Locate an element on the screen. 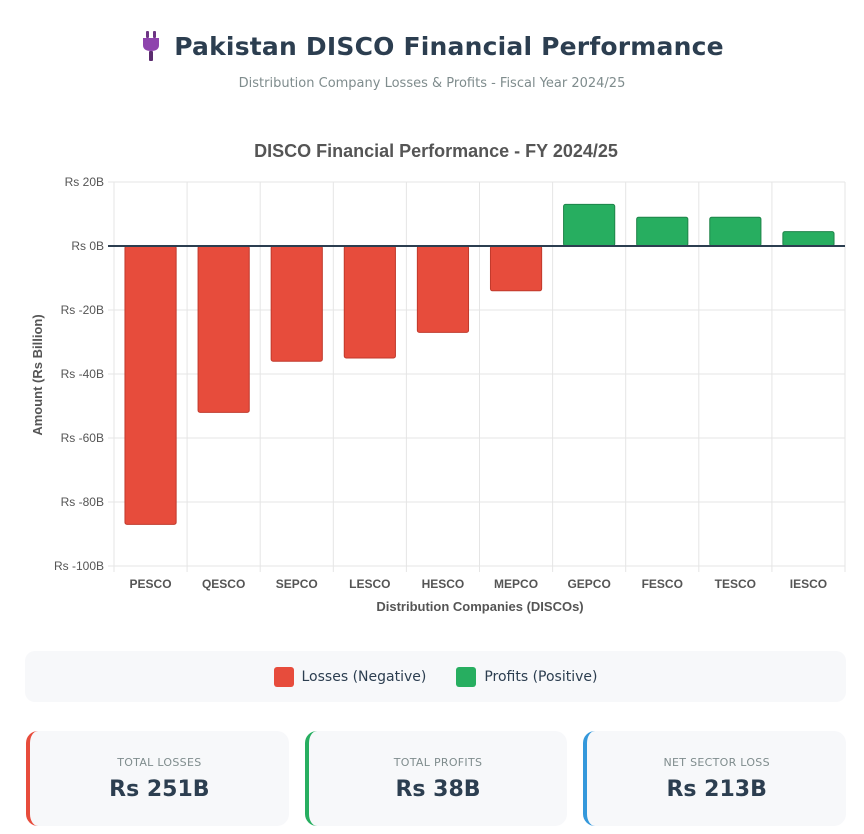  x-tick-label: FESCO is located at coordinates (662, 584).